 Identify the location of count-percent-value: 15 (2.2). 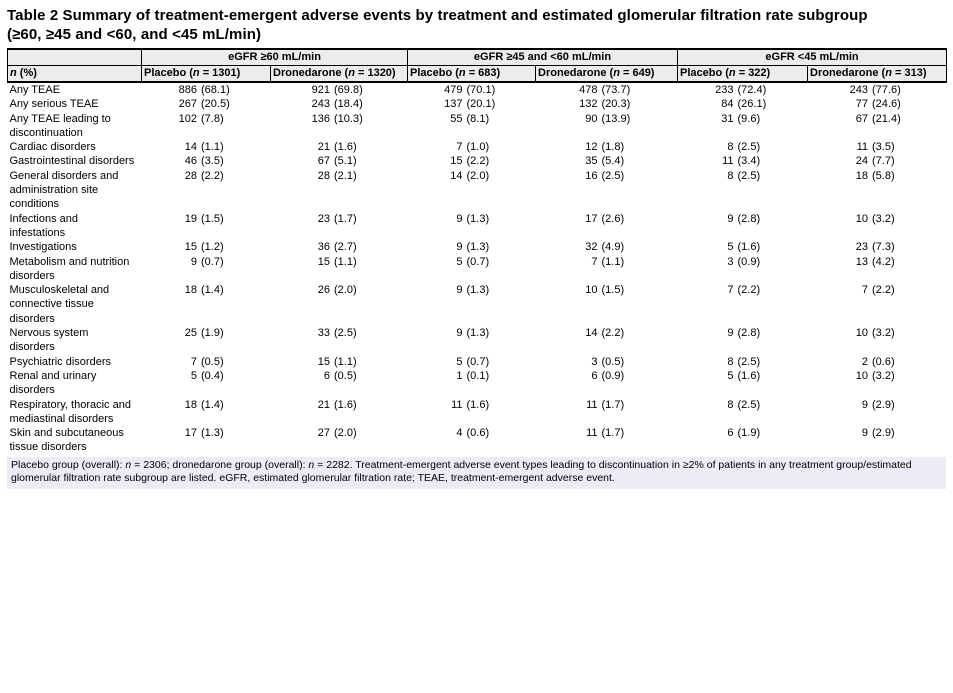
(472, 161).